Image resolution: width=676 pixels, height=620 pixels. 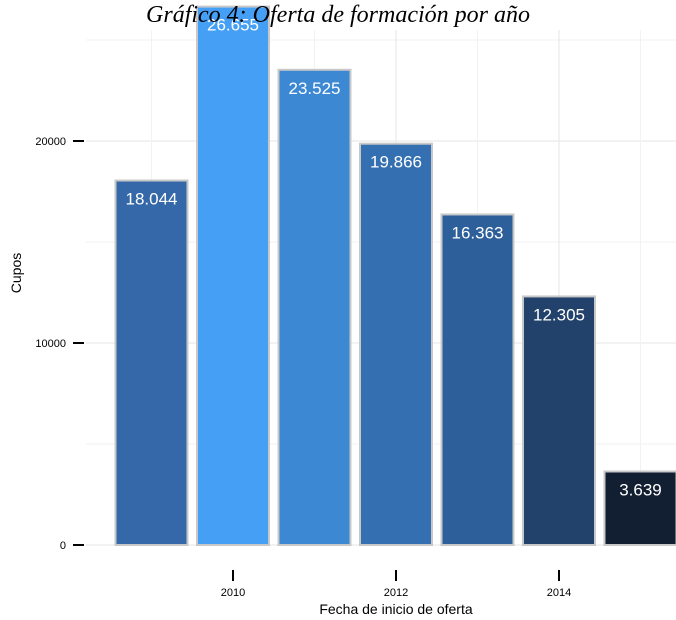 I want to click on bar-2012, so click(x=396, y=344).